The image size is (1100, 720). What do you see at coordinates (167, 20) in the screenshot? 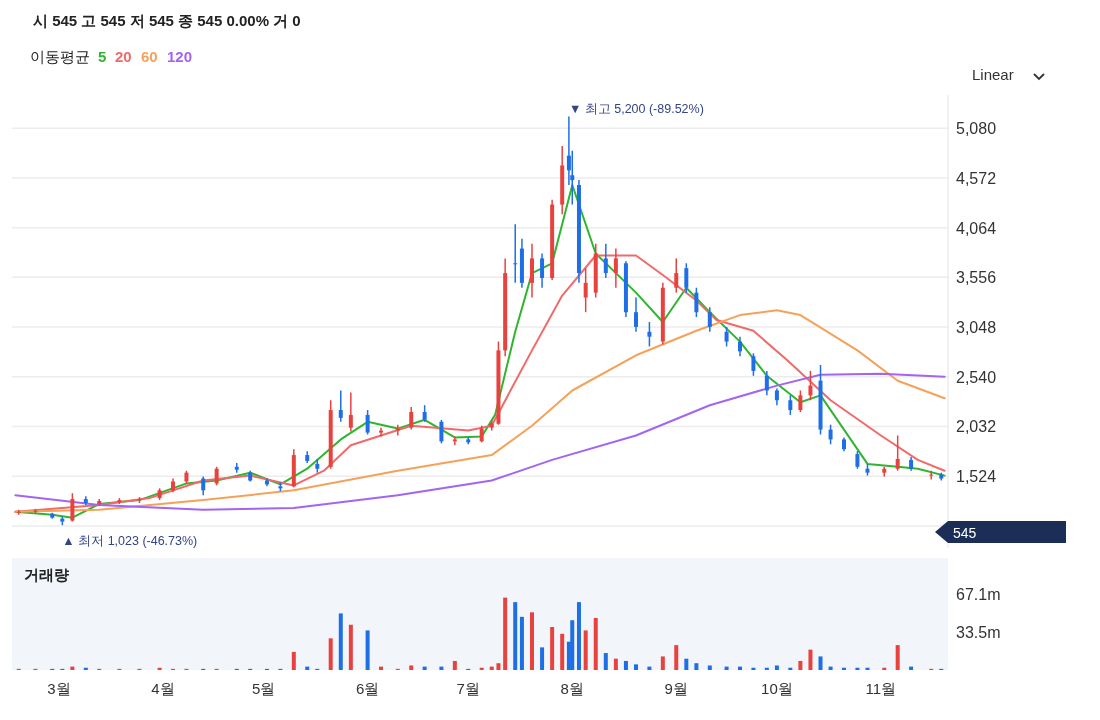
I see `text: 시 545 고 545 저 545 종 545 0.00% 거 0` at bounding box center [167, 20].